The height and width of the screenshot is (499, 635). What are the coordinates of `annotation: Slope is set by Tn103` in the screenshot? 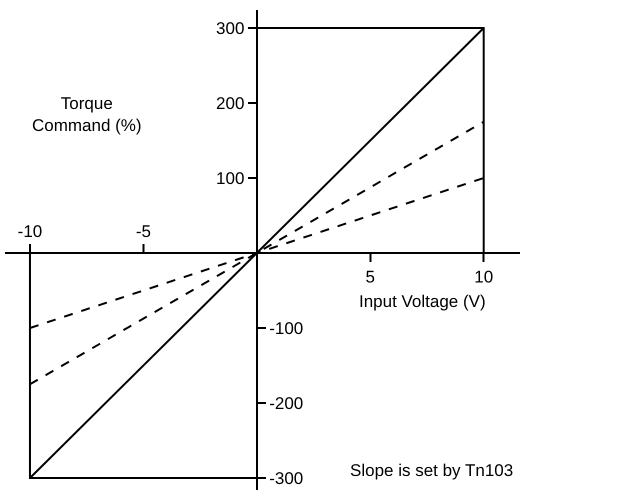 It's located at (432, 470).